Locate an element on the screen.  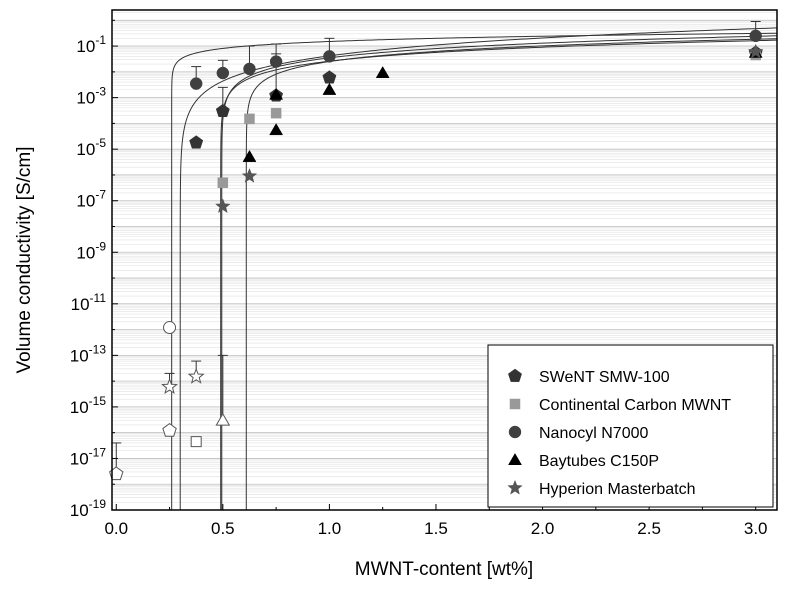
legend-marker-triangle is located at coordinates (515, 459).